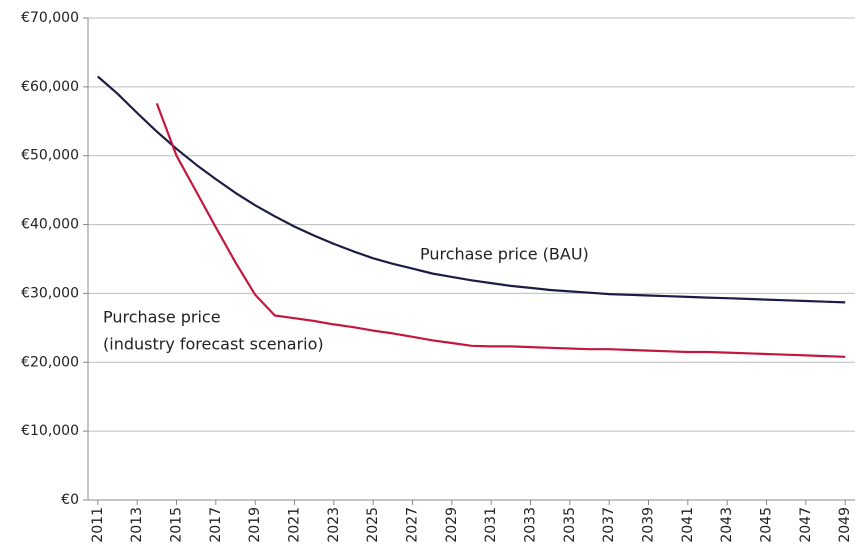 This screenshot has width=857, height=555. Describe the element at coordinates (845, 525) in the screenshot. I see `x-tick-label: 2049` at that location.